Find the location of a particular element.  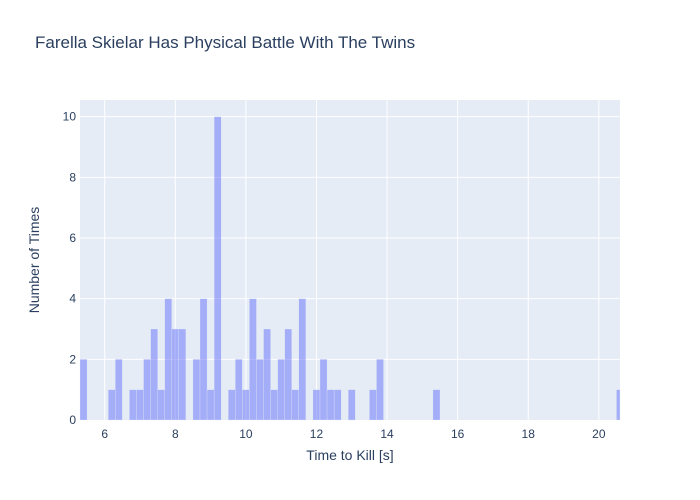

y-tick-label: 4 is located at coordinates (72, 299).